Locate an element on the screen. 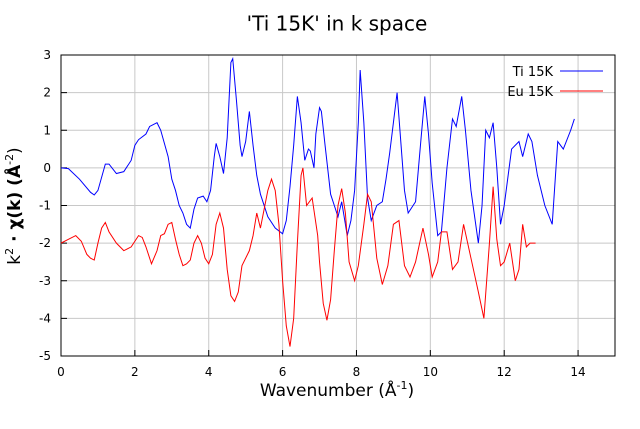  x-label-end: ) is located at coordinates (411, 391).